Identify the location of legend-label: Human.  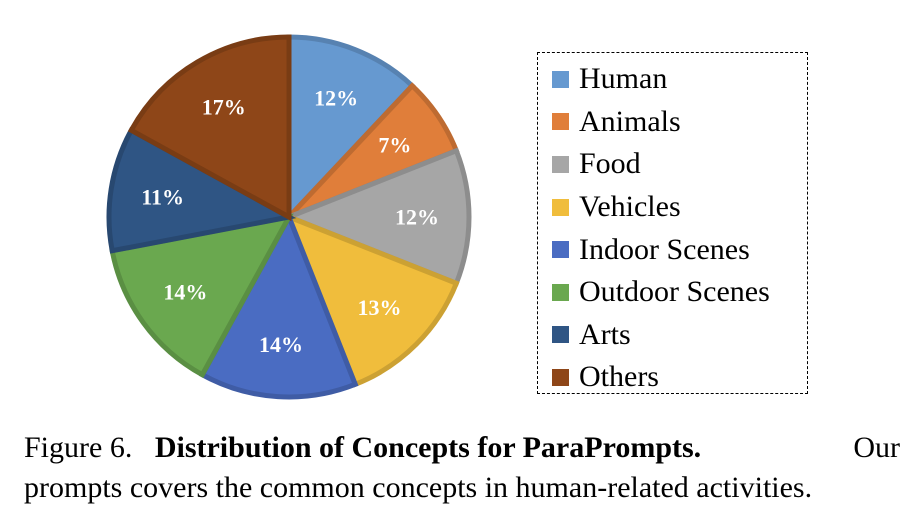
(623, 79).